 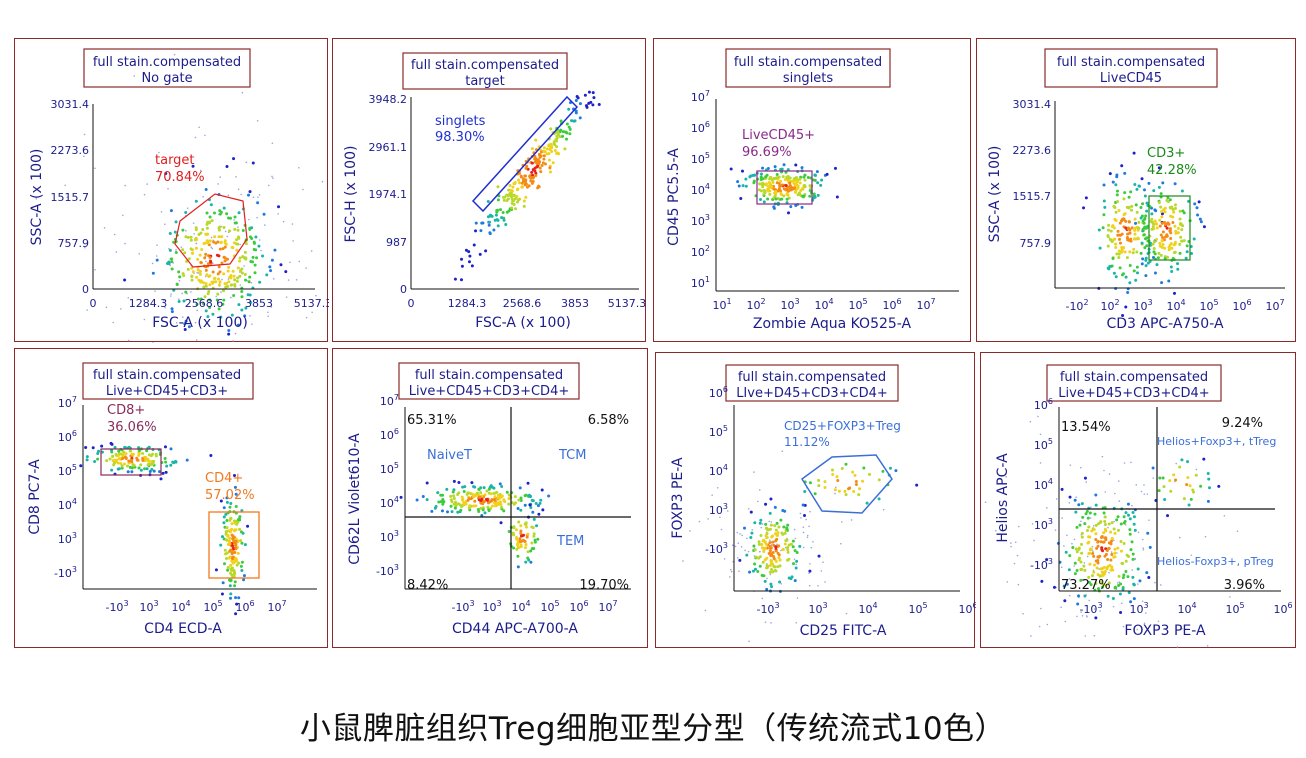 What do you see at coordinates (211, 230) in the screenshot?
I see `gate-target` at bounding box center [211, 230].